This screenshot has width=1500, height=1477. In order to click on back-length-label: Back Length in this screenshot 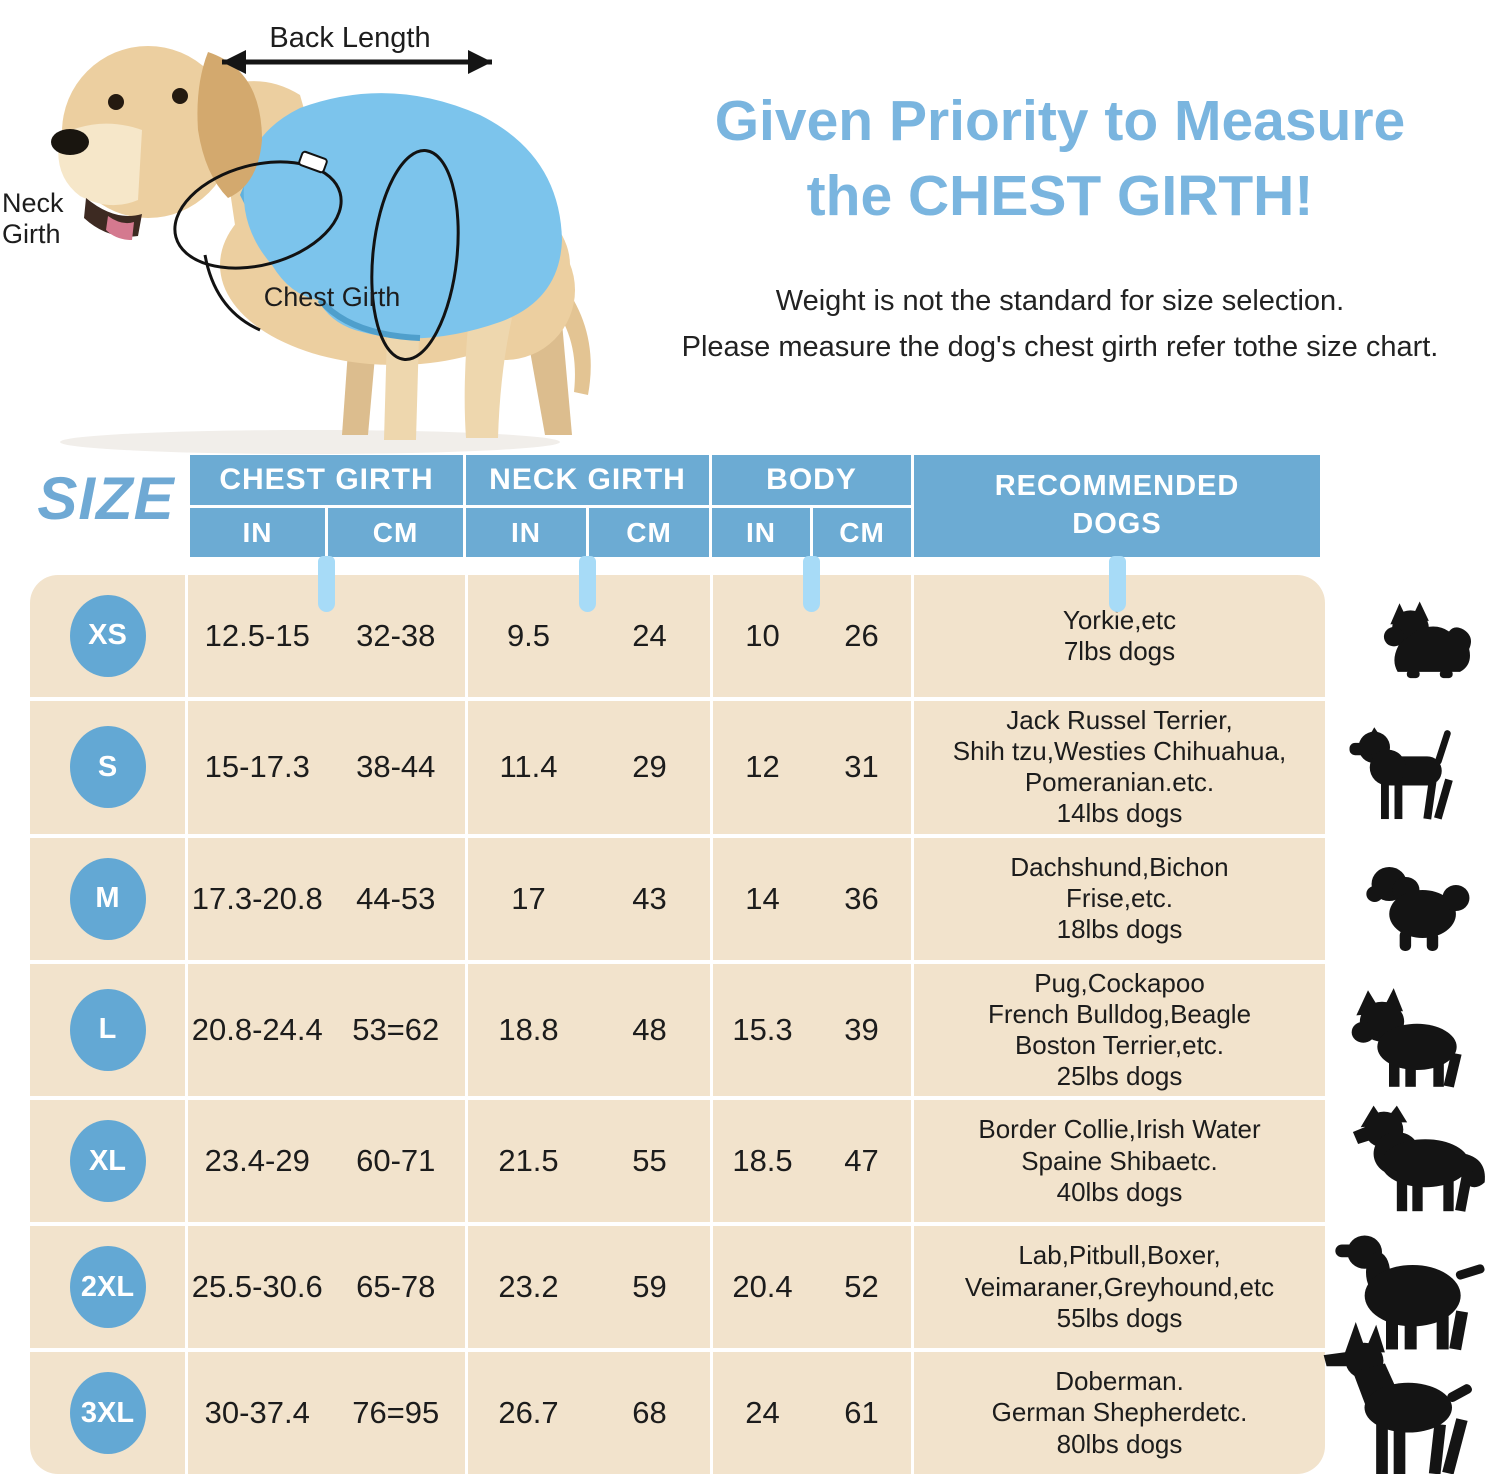, I will do `click(350, 38)`.